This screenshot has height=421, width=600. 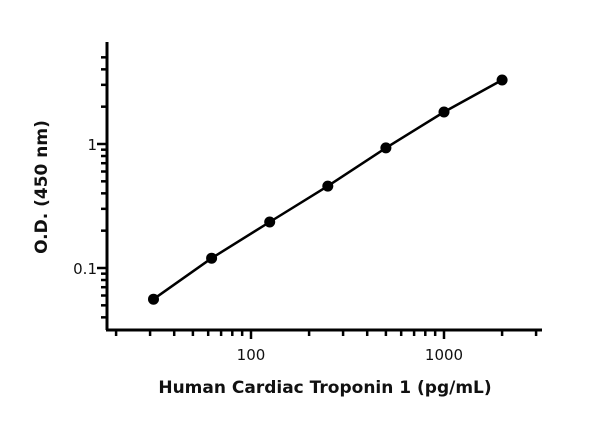 I want to click on x-tick-label-1000: 1000, so click(x=444, y=355).